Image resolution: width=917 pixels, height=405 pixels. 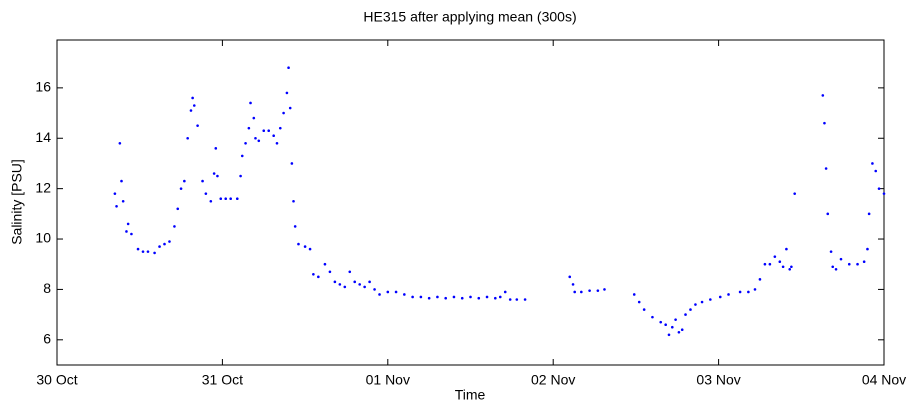 What do you see at coordinates (469, 17) in the screenshot?
I see `chart-title: HE315 after applying mean (300s)` at bounding box center [469, 17].